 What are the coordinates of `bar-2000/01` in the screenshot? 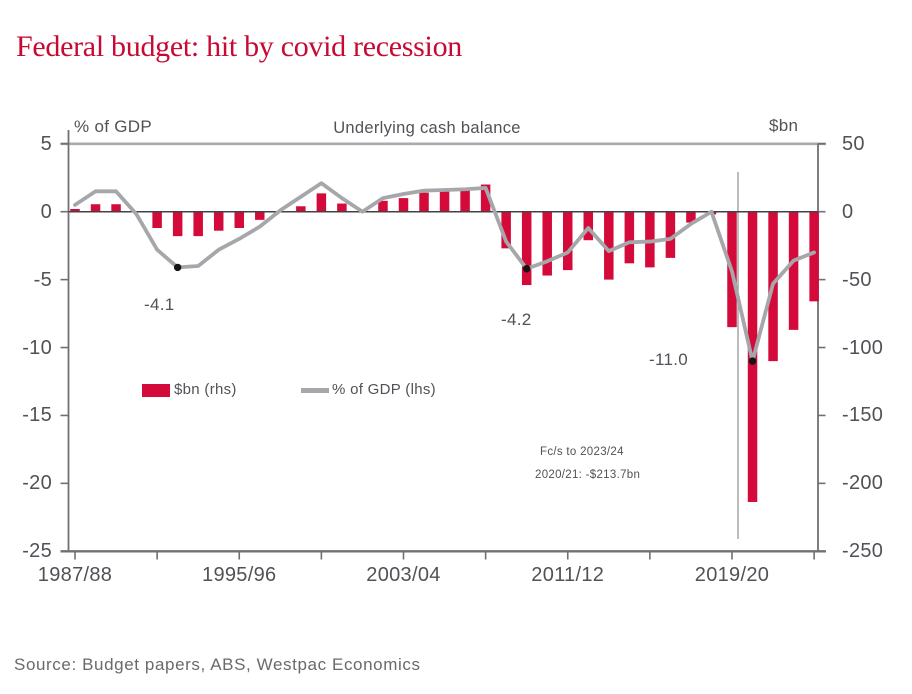 It's located at (342, 207).